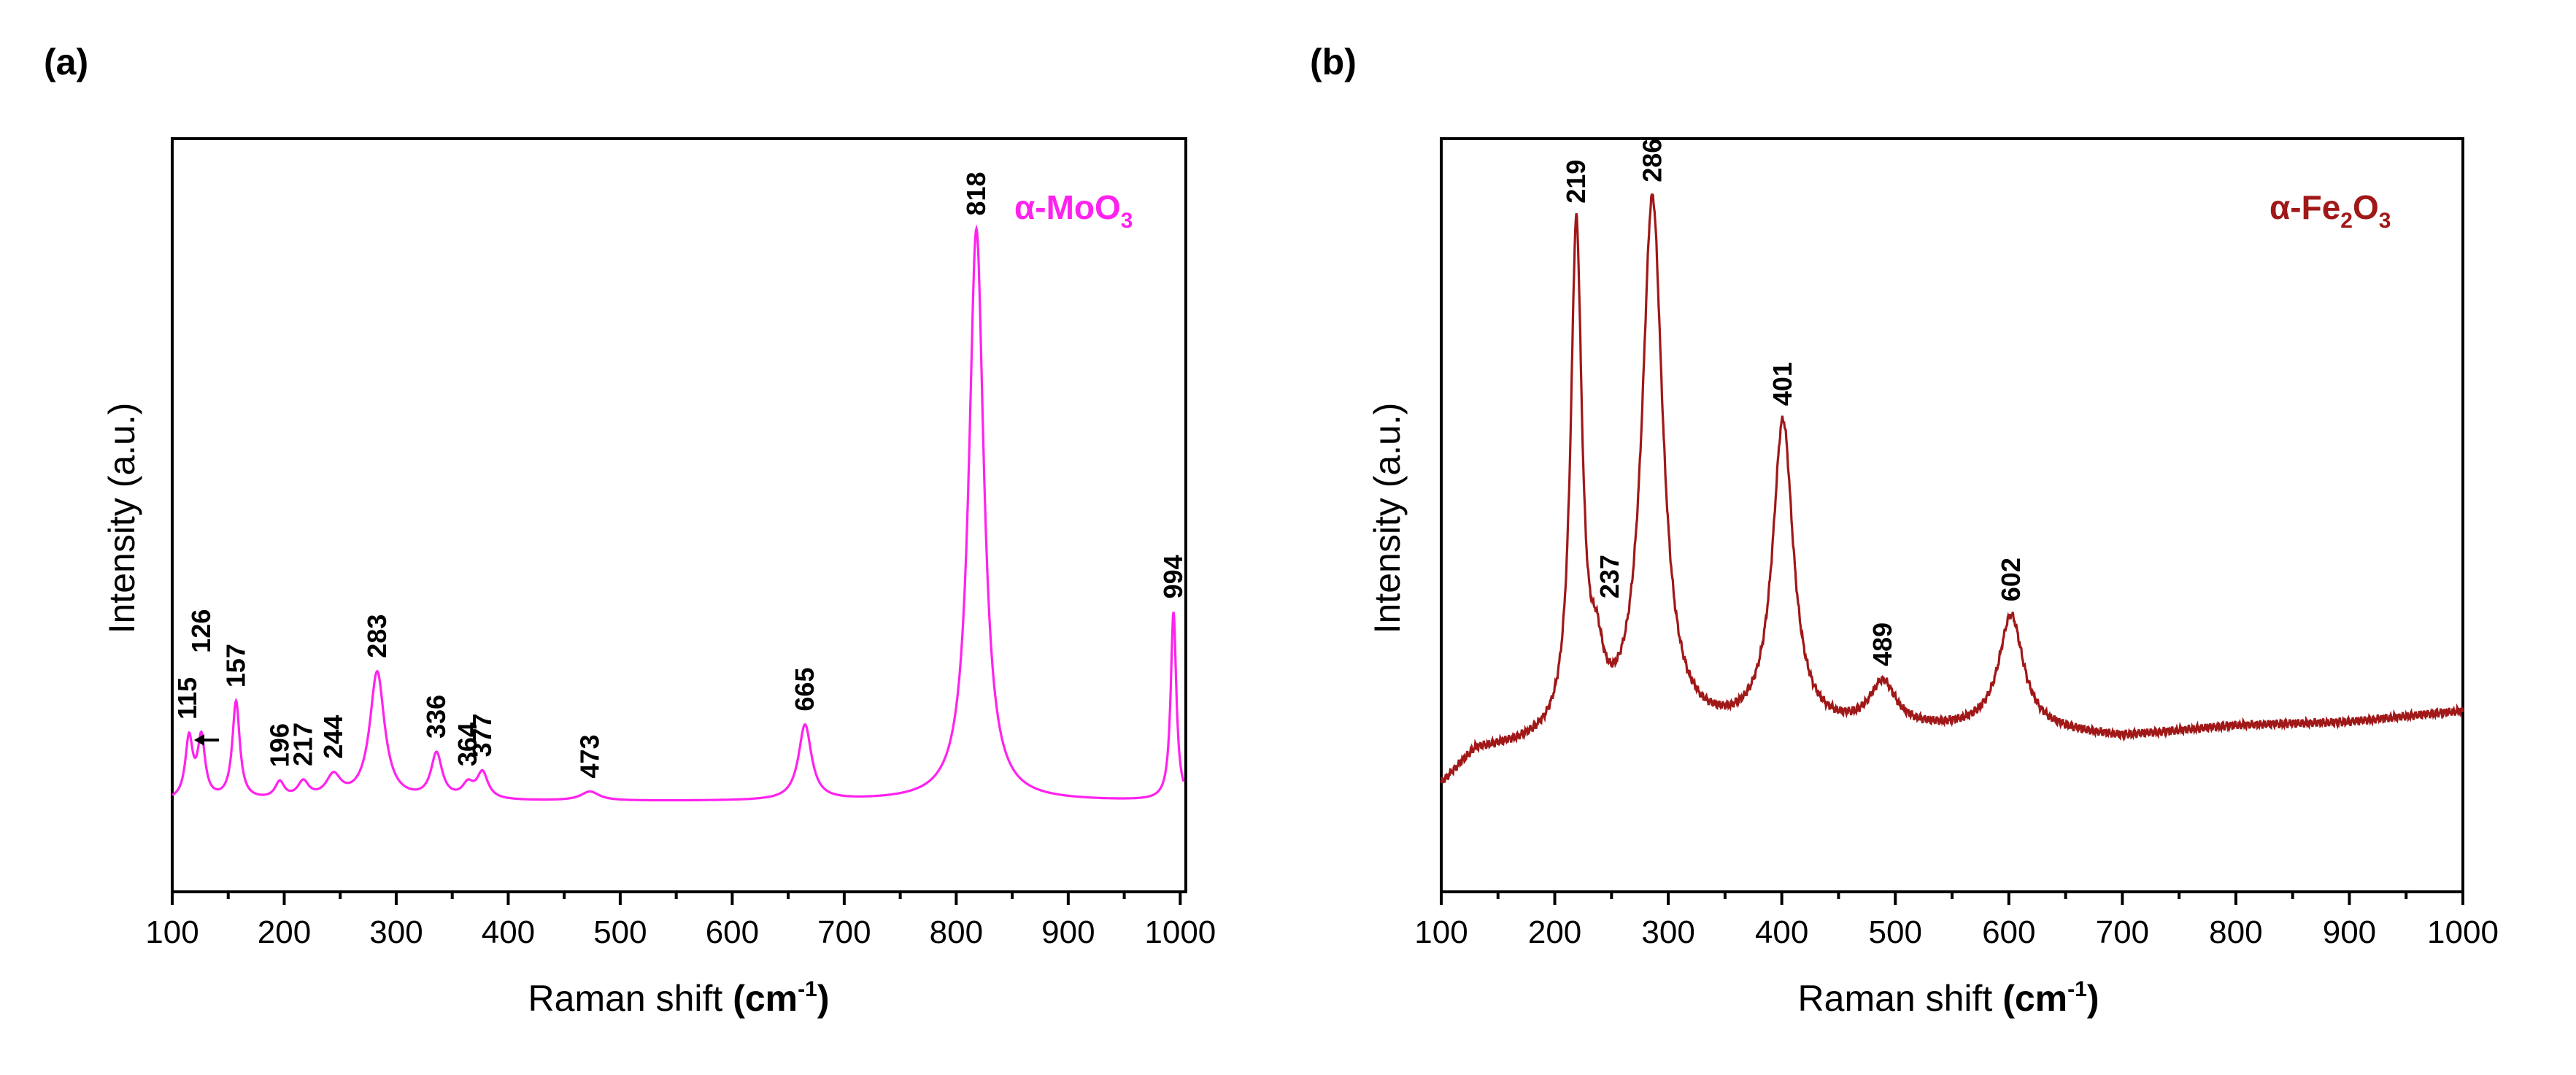 The height and width of the screenshot is (1075, 2576). Describe the element at coordinates (1949, 998) in the screenshot. I see `panel-b-x-axis-title: Raman shift (cm-1)` at that location.